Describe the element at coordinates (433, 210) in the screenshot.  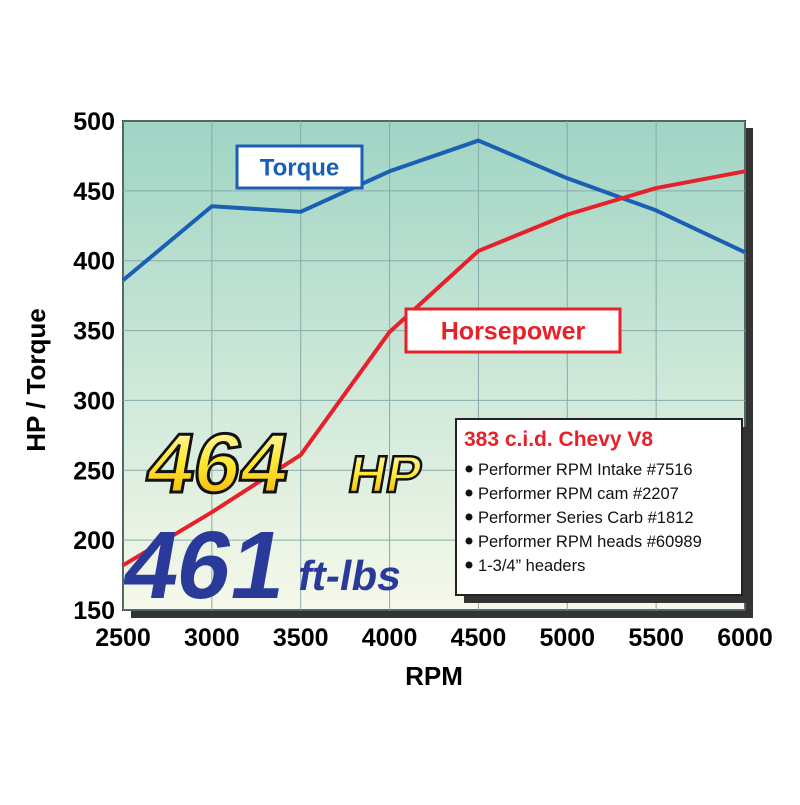
I see `line-series` at that location.